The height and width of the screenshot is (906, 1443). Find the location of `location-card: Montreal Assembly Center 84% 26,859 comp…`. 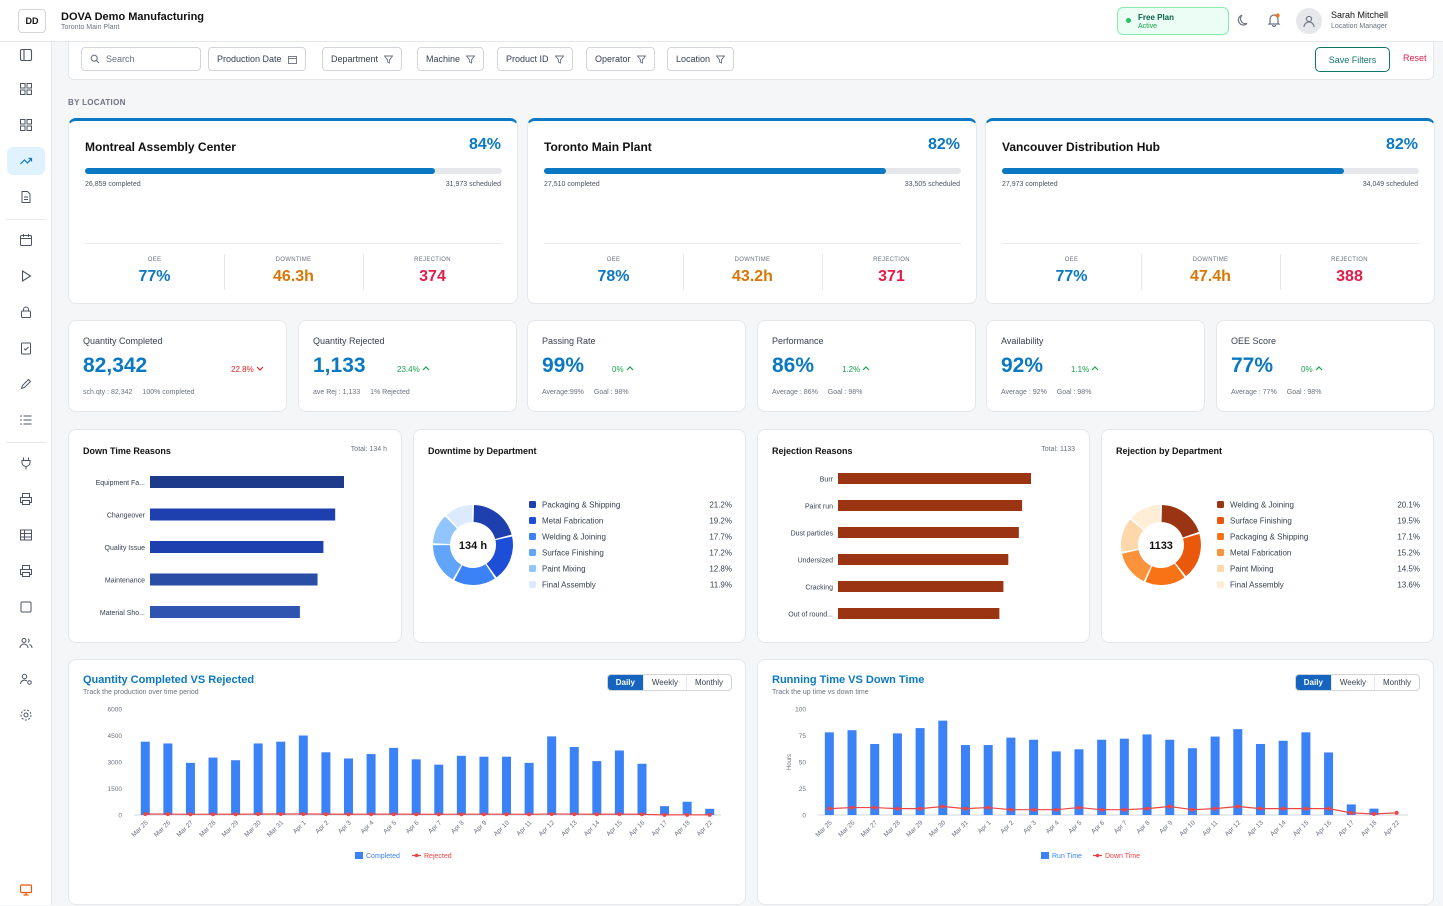

location-card: Montreal Assembly Center 84% 26,859 comp… is located at coordinates (293, 211).